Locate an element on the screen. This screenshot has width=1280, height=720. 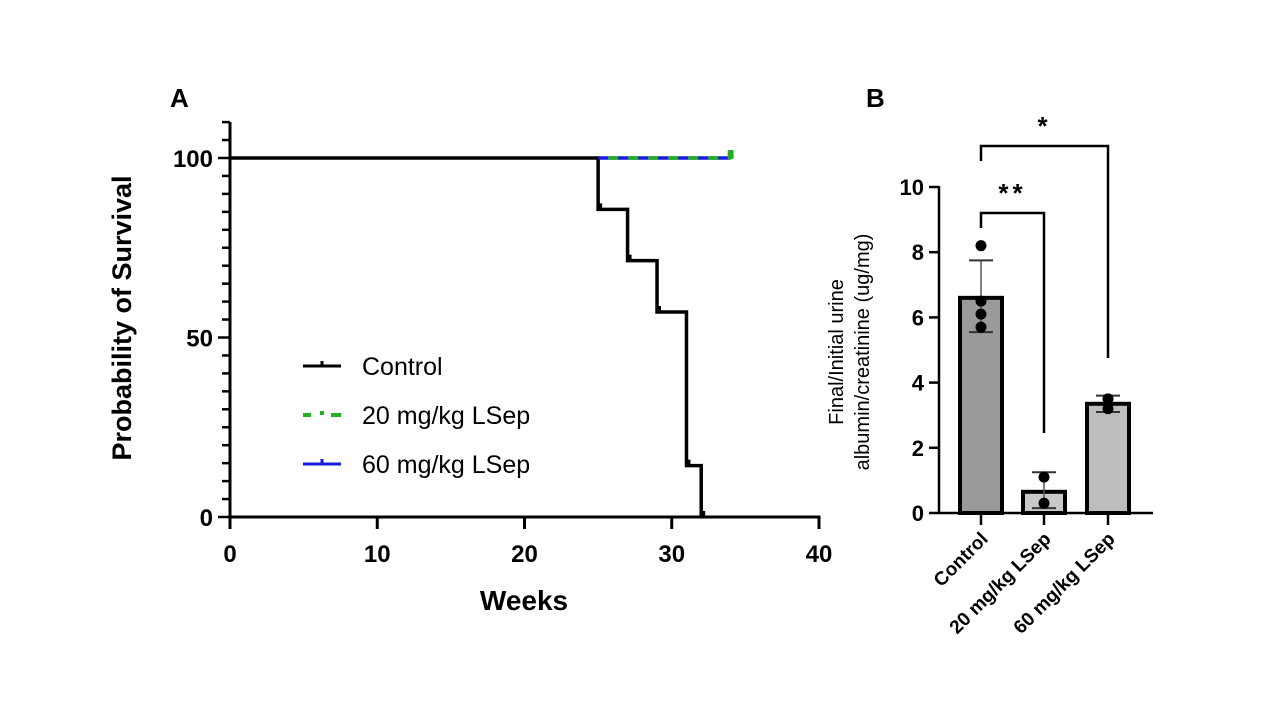
panel-label-a: A is located at coordinates (179, 98).